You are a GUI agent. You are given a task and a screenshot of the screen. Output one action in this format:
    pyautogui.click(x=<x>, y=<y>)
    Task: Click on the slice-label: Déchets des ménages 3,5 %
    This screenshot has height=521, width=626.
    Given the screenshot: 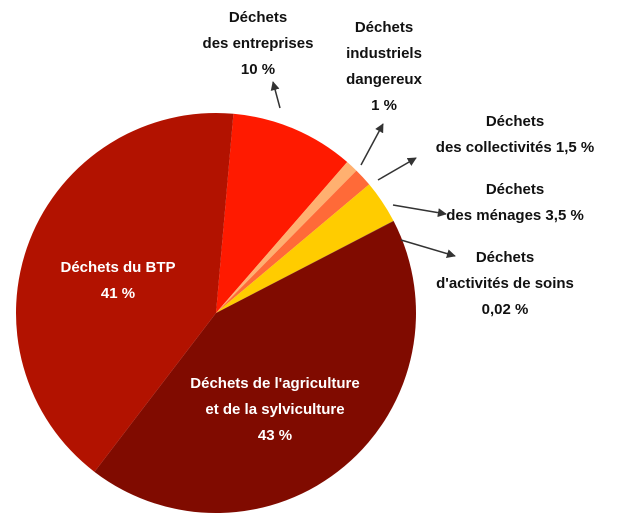 What is the action you would take?
    pyautogui.click(x=515, y=203)
    